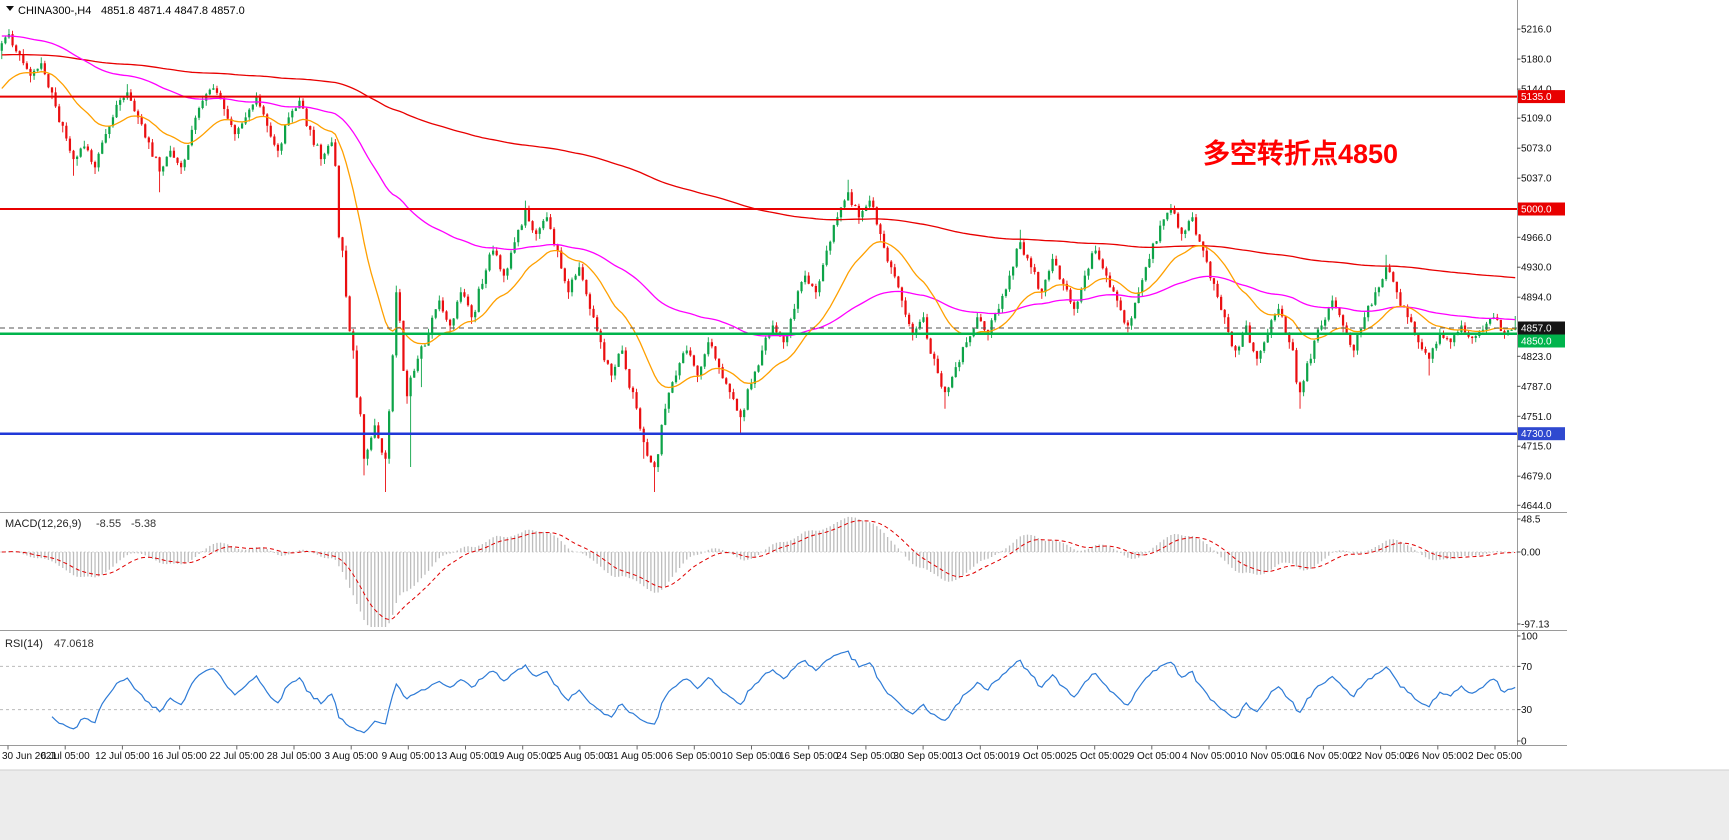 This screenshot has height=840, width=1729. I want to click on rsi-scale-label: 0, so click(1524, 742).